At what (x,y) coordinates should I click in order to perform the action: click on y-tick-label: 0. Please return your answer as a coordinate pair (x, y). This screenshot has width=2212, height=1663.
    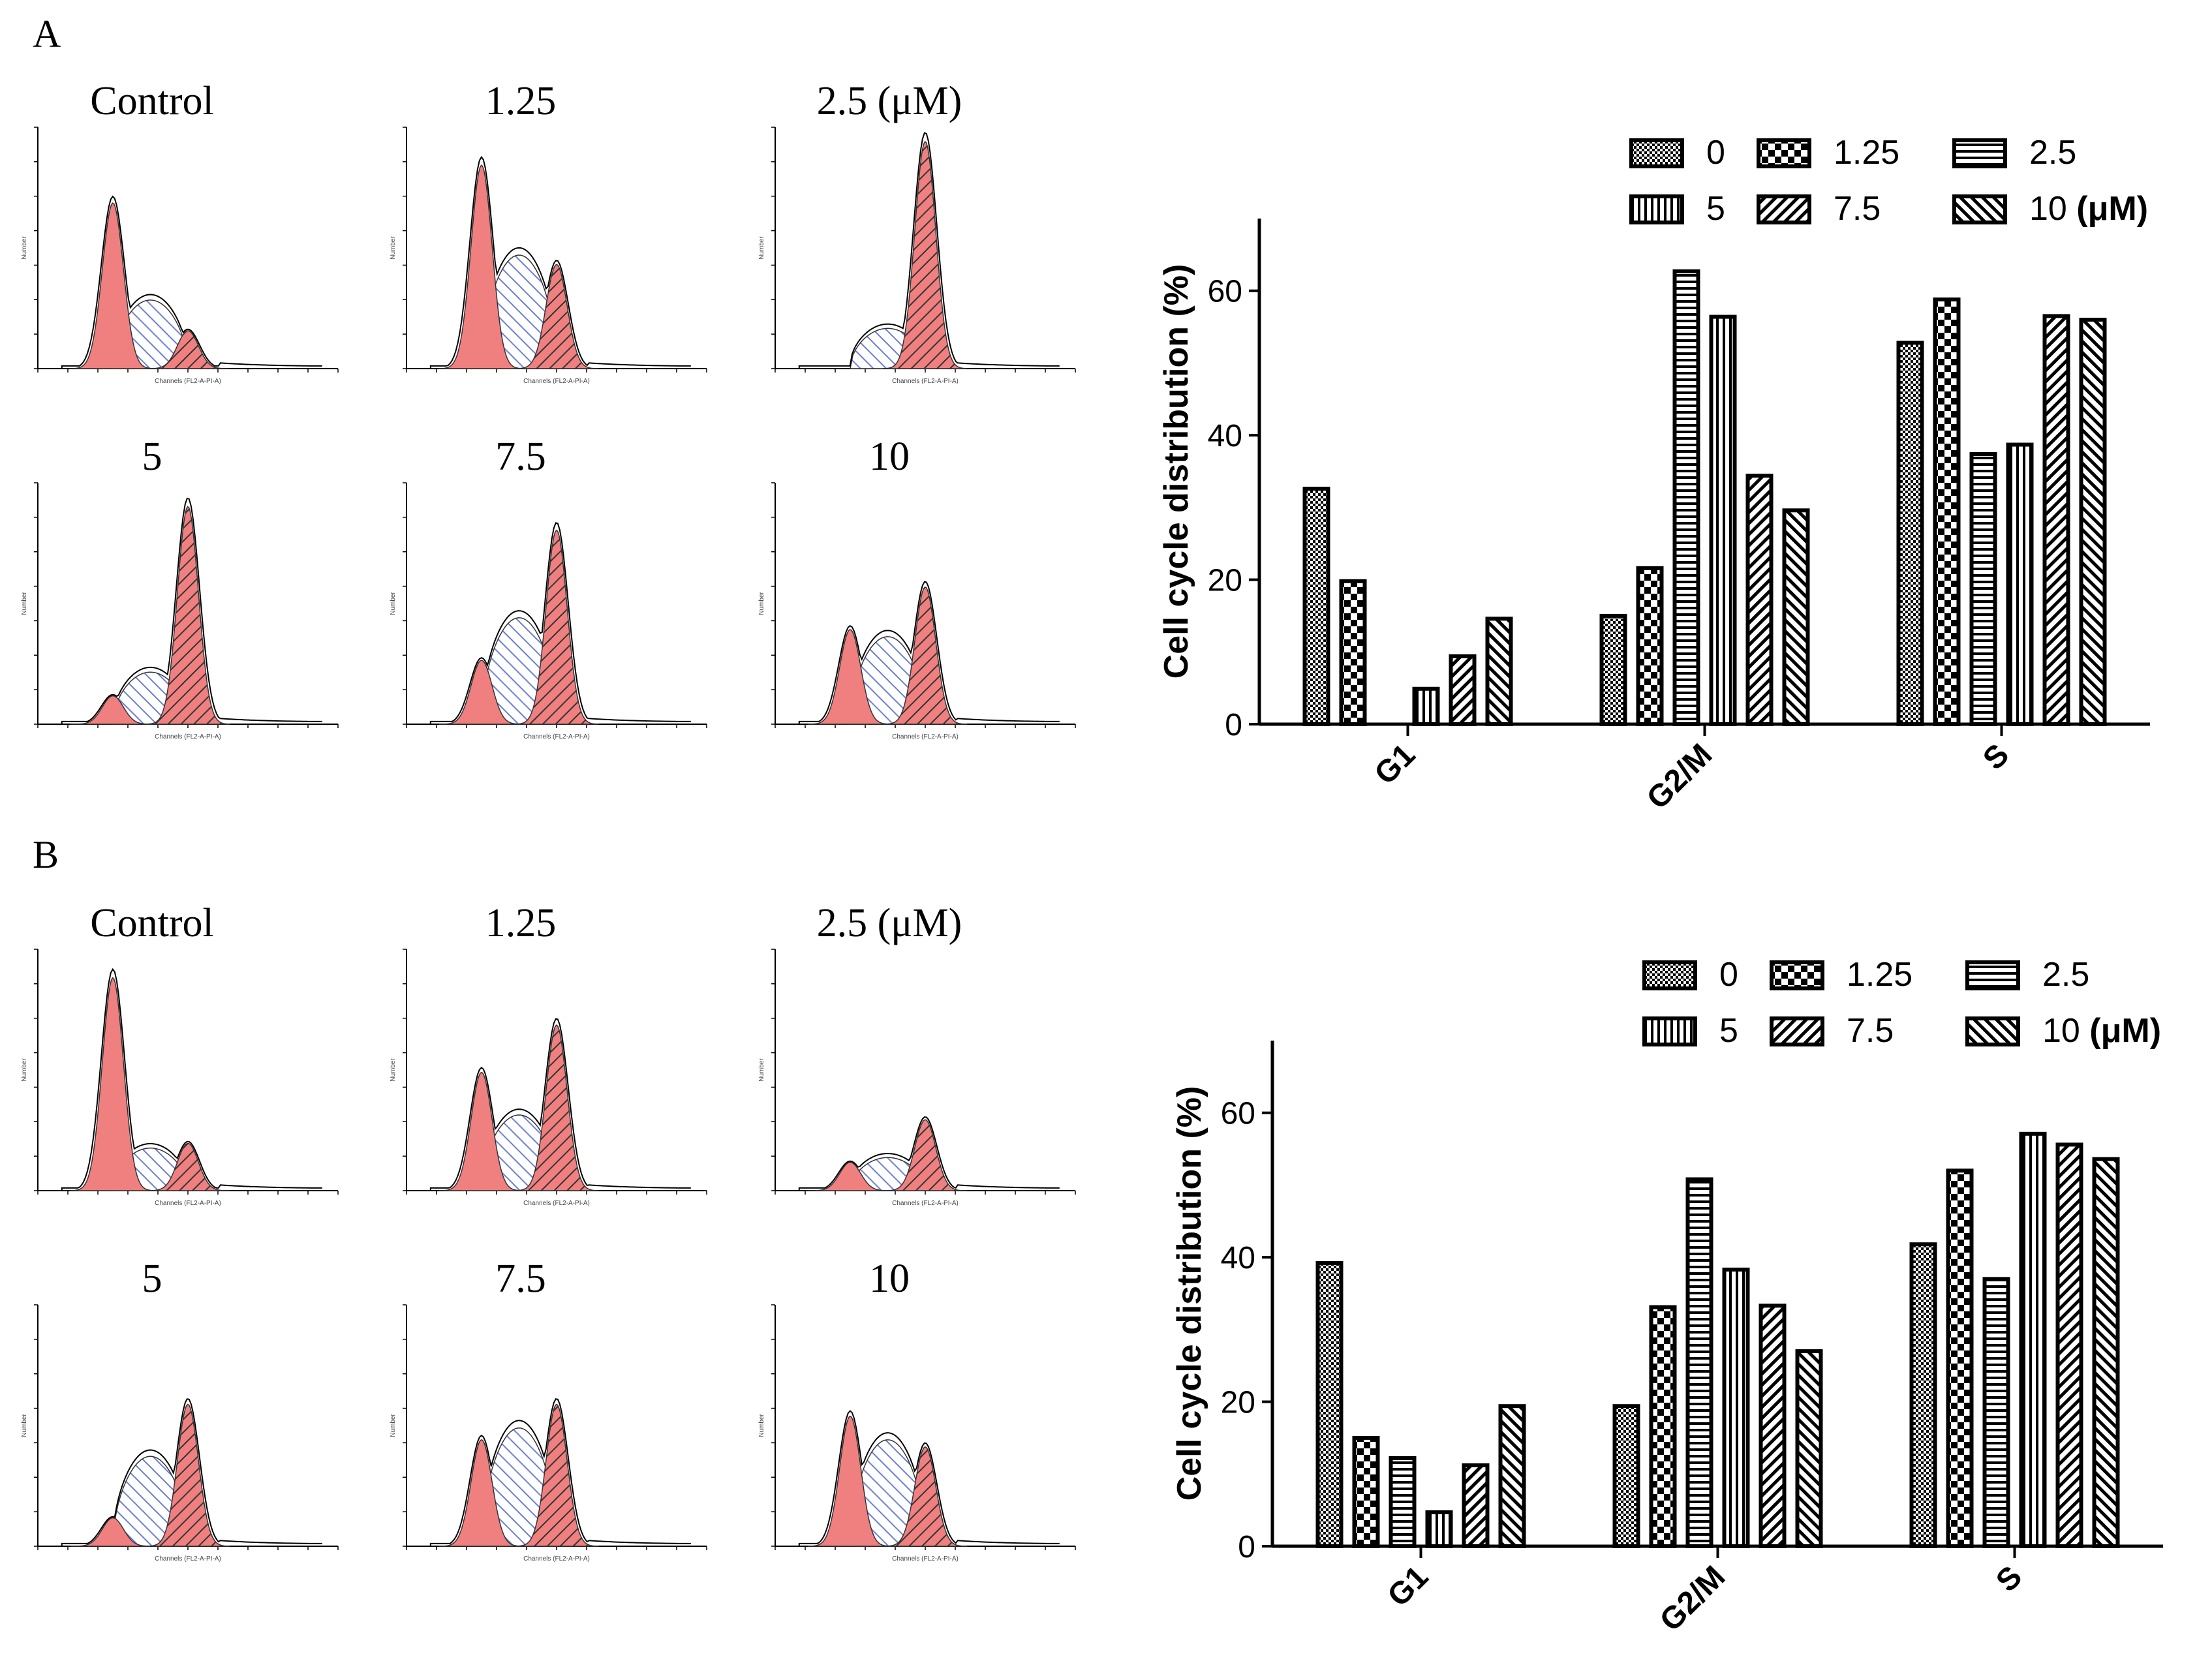
    Looking at the image, I should click on (1233, 725).